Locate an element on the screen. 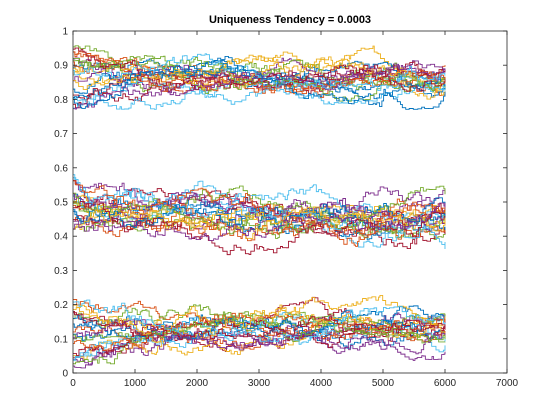 Image resolution: width=560 pixels, height=420 pixels. y-tick-label-2: 0.2 is located at coordinates (61, 305).